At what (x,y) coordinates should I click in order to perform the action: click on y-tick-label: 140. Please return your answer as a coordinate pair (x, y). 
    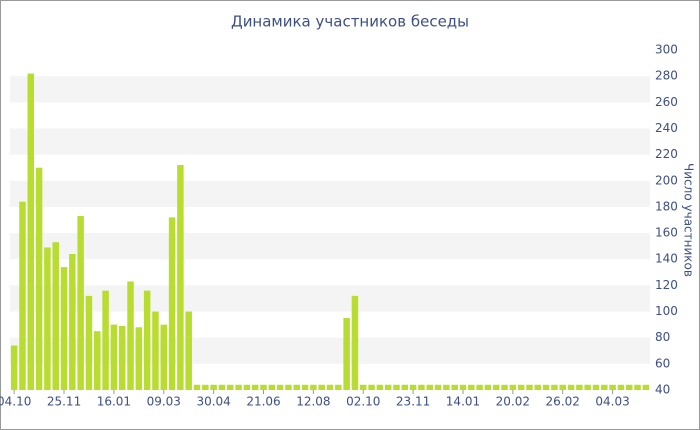
    Looking at the image, I should click on (666, 259).